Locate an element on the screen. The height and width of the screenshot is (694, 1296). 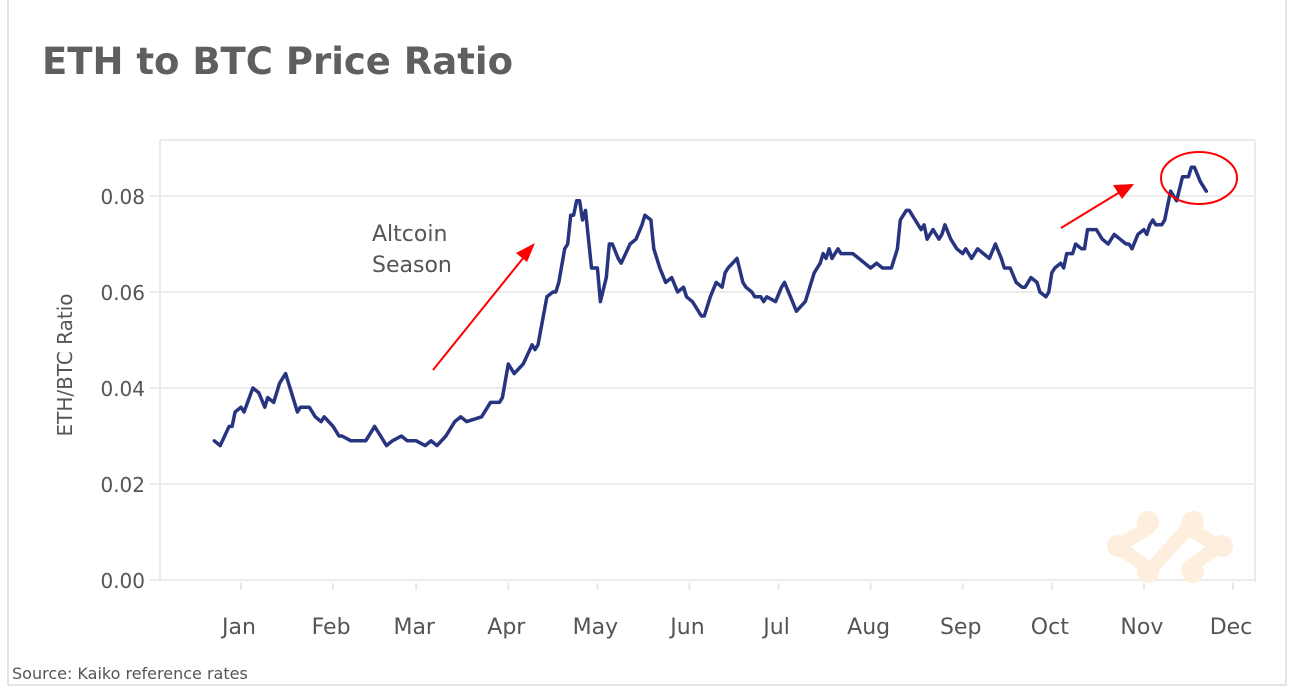
arrow-recent-head is located at coordinates (1123, 191).